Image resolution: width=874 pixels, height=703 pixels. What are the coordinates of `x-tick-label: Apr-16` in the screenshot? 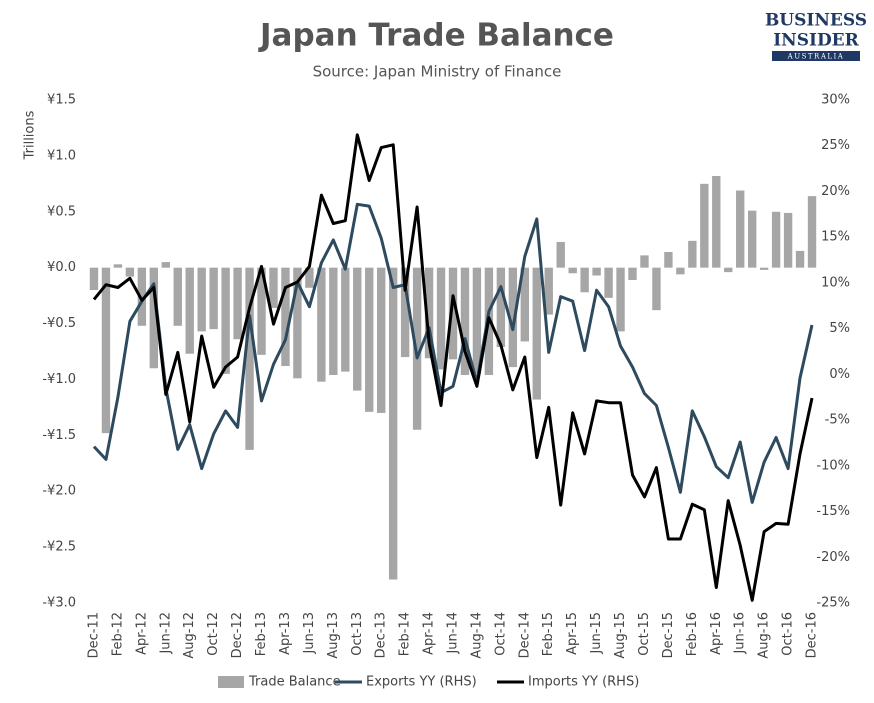 It's located at (716, 633).